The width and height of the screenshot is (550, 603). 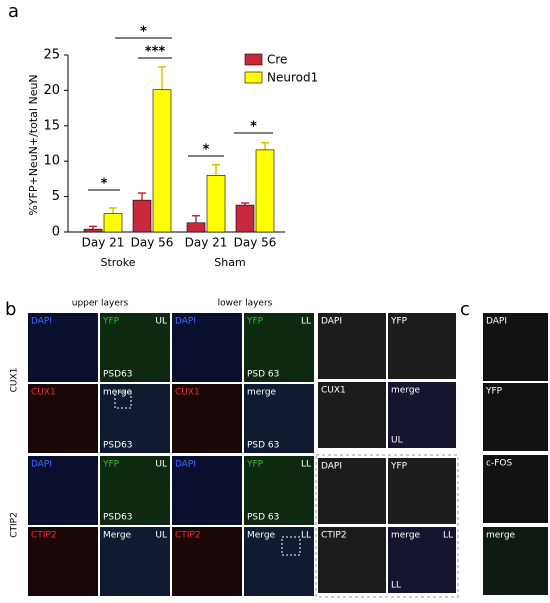 What do you see at coordinates (51, 90) in the screenshot?
I see `y-tick-label: 20` at bounding box center [51, 90].